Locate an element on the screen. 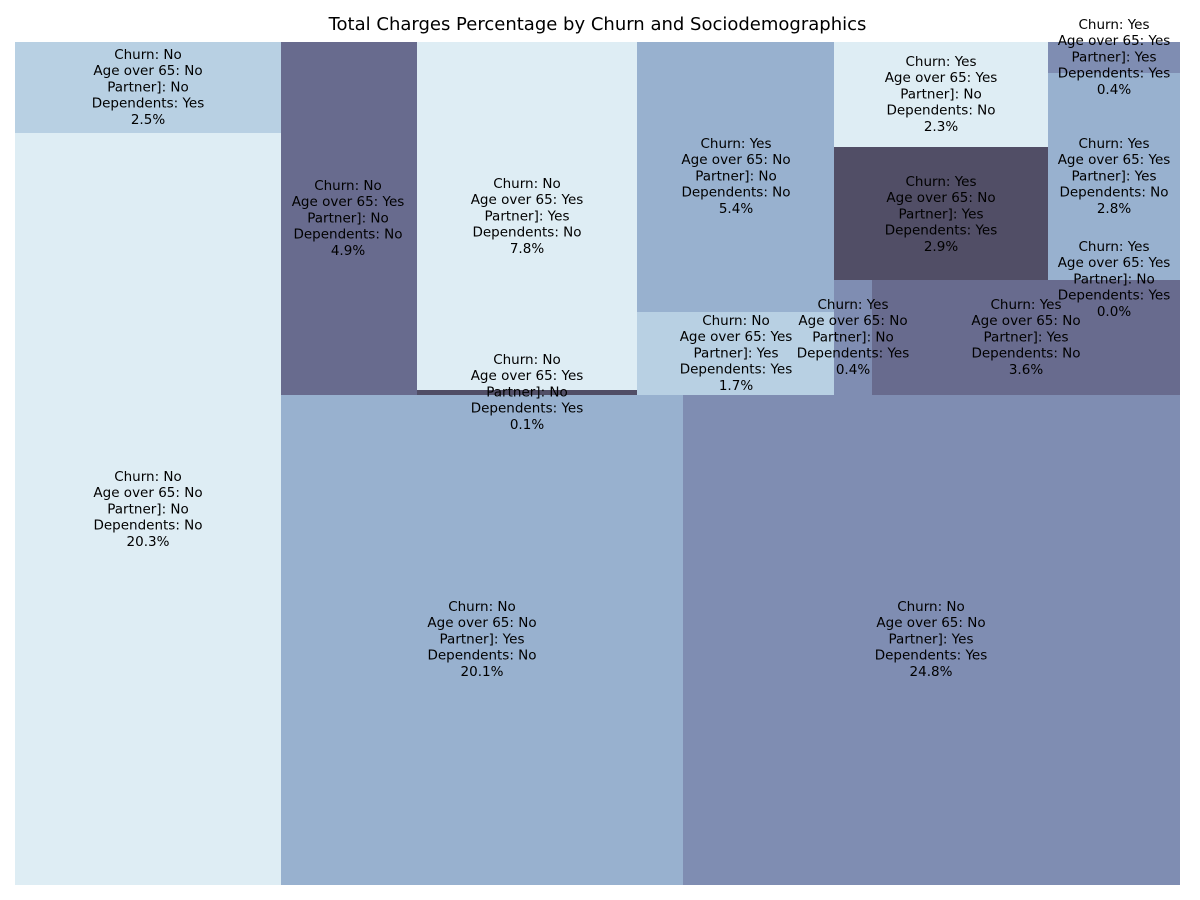 Image resolution: width=1200 pixels, height=900 pixels. treemap-cell-label-line: 24.8% is located at coordinates (931, 672).